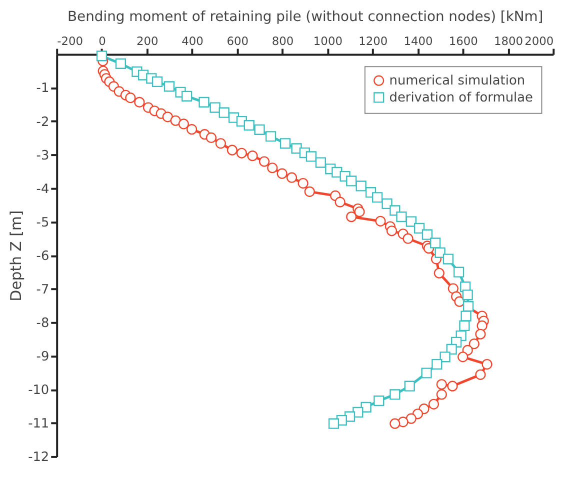 This screenshot has height=490, width=574. What do you see at coordinates (70, 41) in the screenshot?
I see `x-tick-label: -200` at bounding box center [70, 41].